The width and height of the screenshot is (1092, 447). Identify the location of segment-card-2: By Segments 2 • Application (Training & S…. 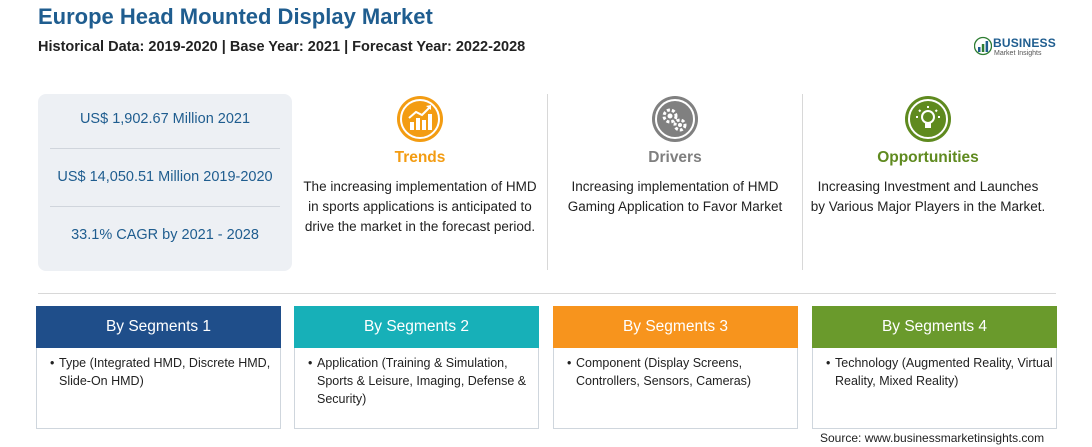
(416, 367).